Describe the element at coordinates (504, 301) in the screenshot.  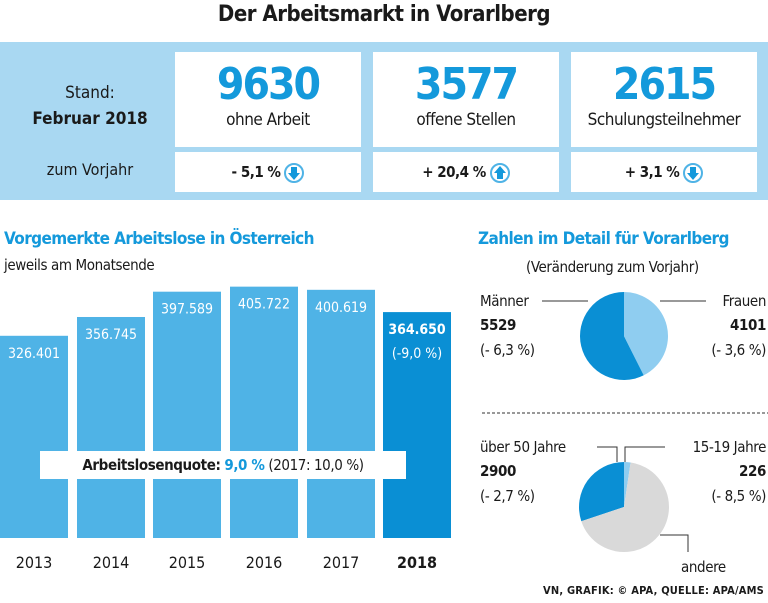
I see `maenner-label: Männer` at that location.